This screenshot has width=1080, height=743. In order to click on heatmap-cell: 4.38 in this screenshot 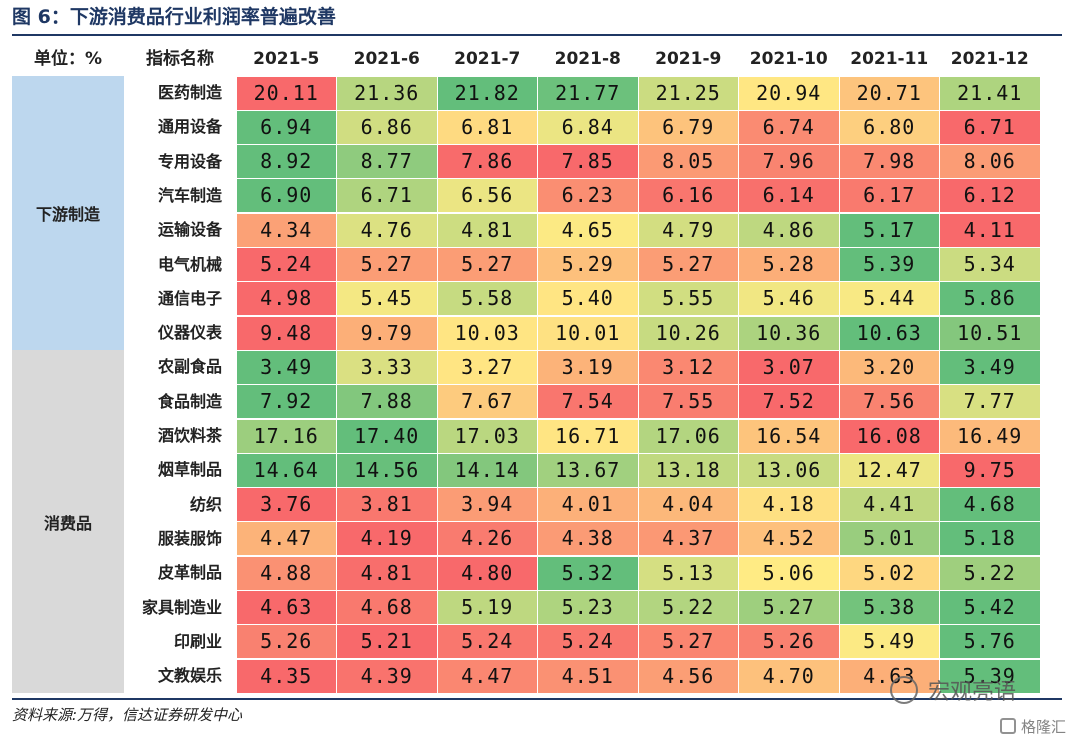, I will do `click(588, 539)`.